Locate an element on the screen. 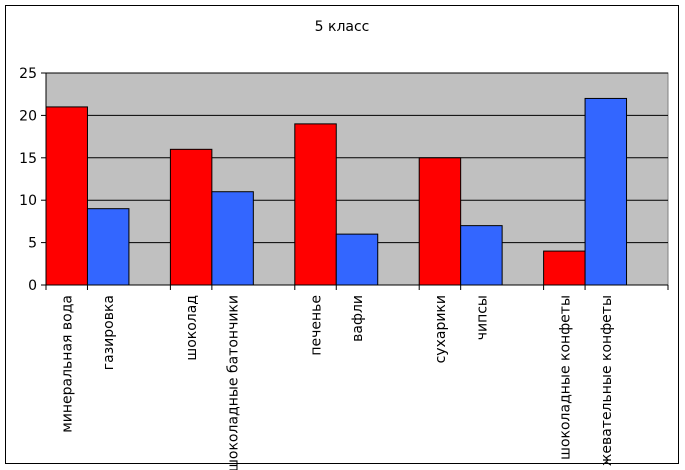 Image resolution: width=685 pixels, height=470 pixels. x-tick-label: вафли is located at coordinates (358, 318).